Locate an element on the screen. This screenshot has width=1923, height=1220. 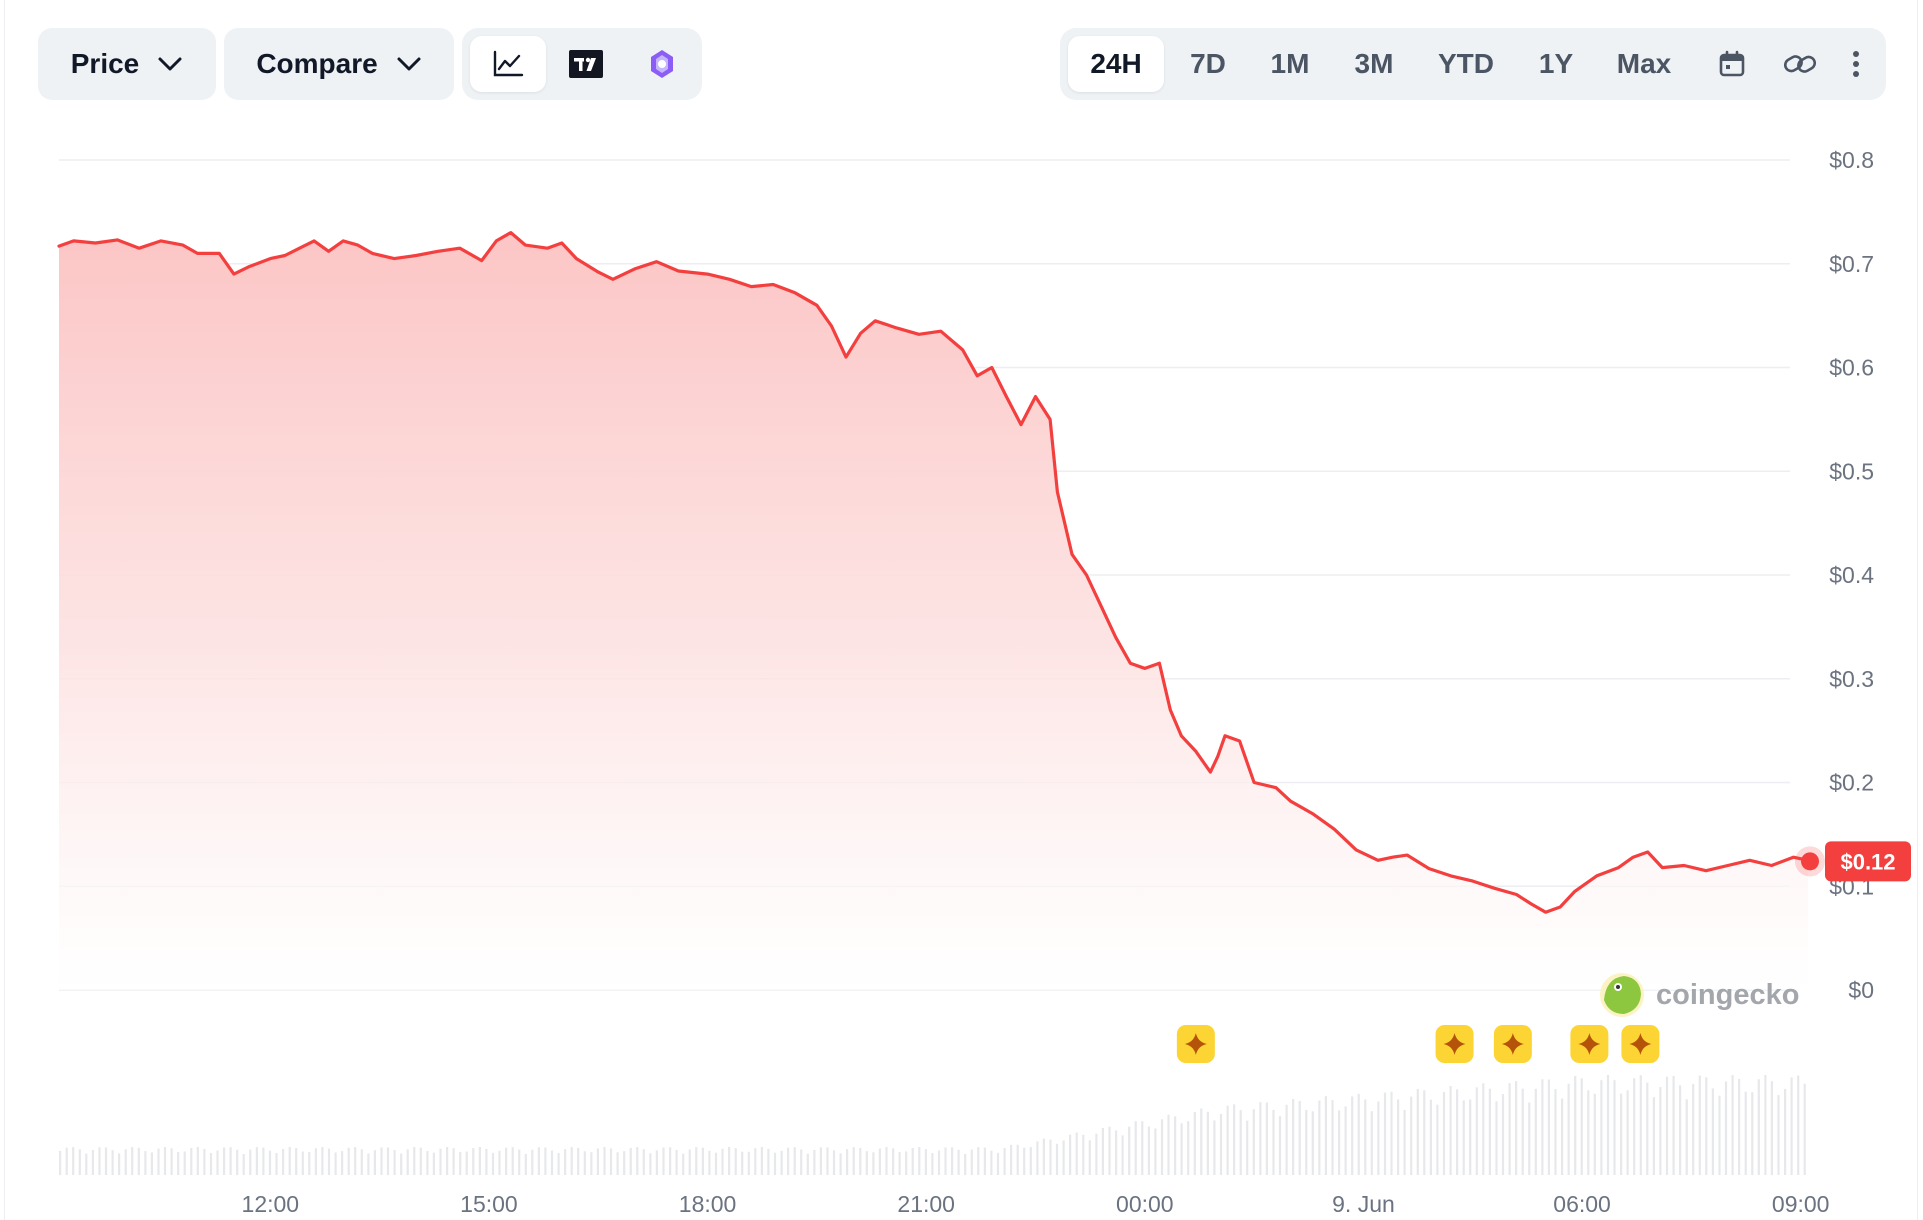
price-dropdown: Price is located at coordinates (127, 64).